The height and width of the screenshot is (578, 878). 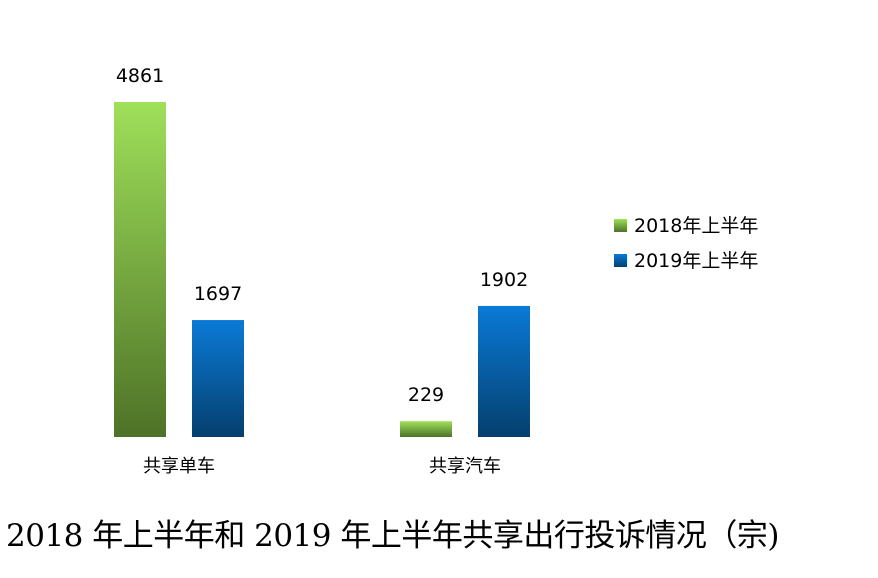 I want to click on chart-caption: 2018 年上半年和 2019 年上半年共享出行投诉情况（宗), so click(x=392, y=536).